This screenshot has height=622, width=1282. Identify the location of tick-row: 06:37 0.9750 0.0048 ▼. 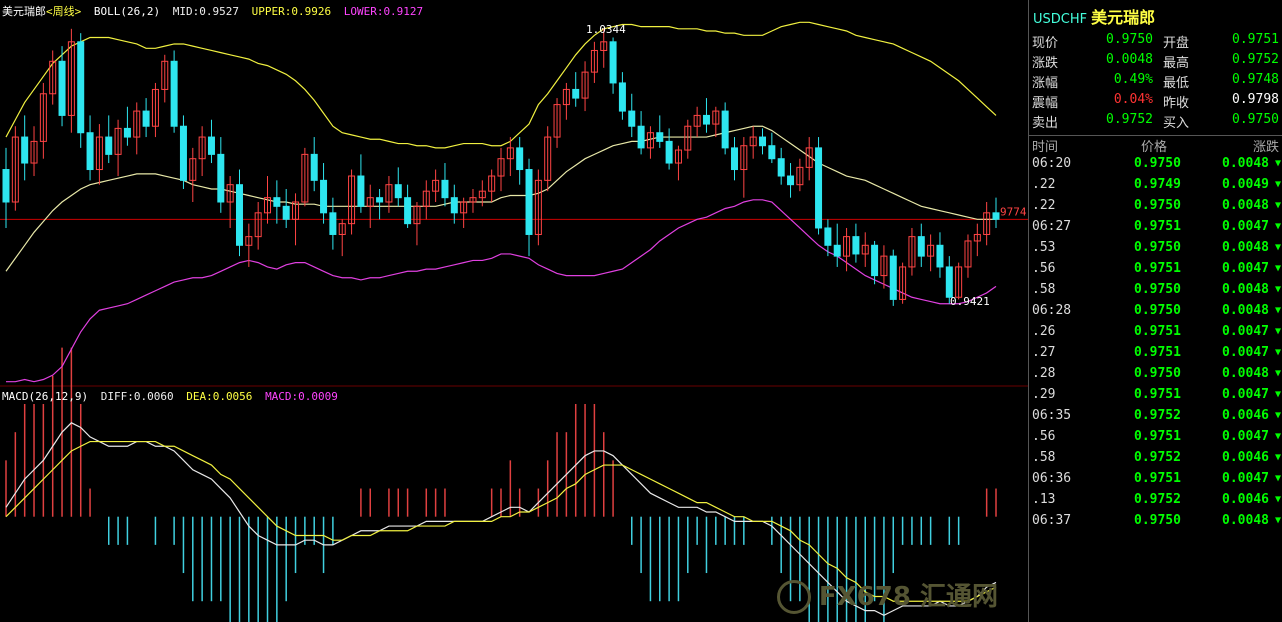
(1155, 523).